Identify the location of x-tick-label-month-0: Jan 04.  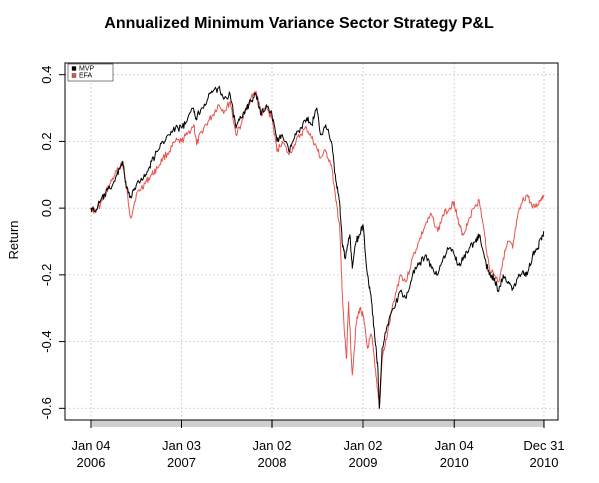
(90, 445).